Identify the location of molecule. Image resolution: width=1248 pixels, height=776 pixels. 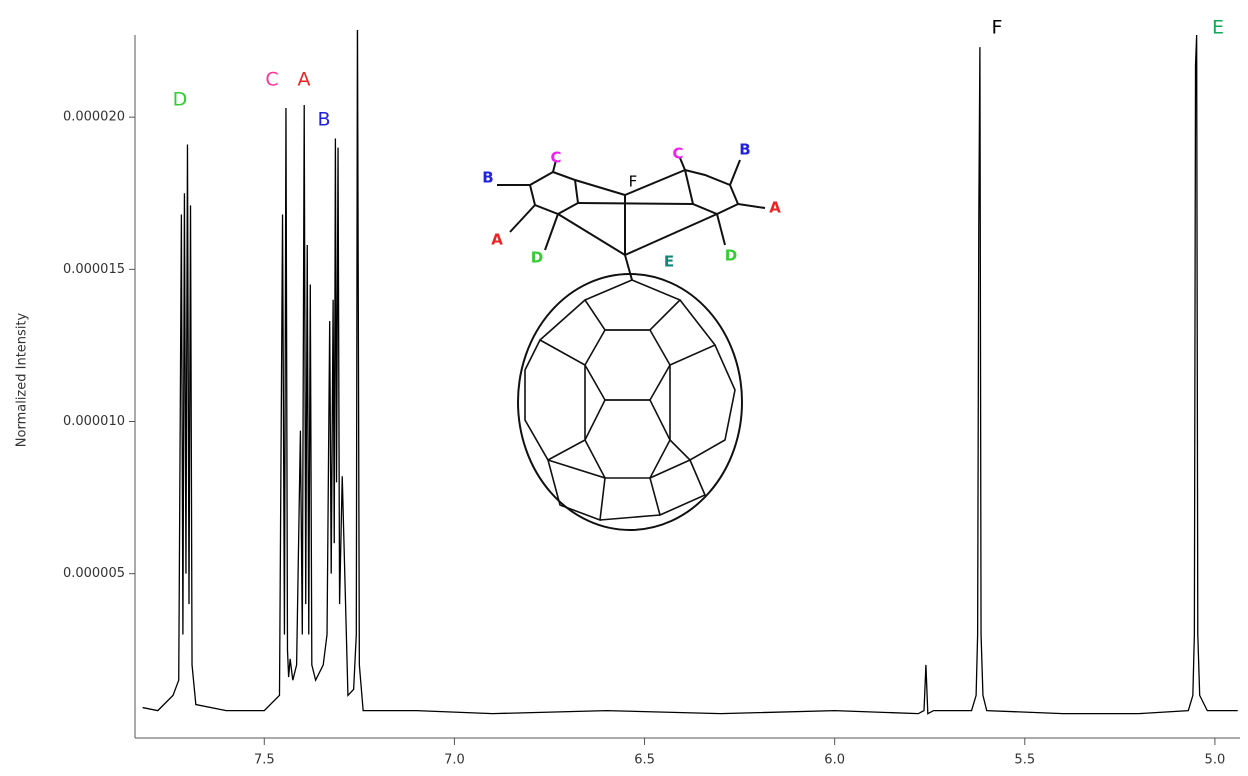
(631, 344).